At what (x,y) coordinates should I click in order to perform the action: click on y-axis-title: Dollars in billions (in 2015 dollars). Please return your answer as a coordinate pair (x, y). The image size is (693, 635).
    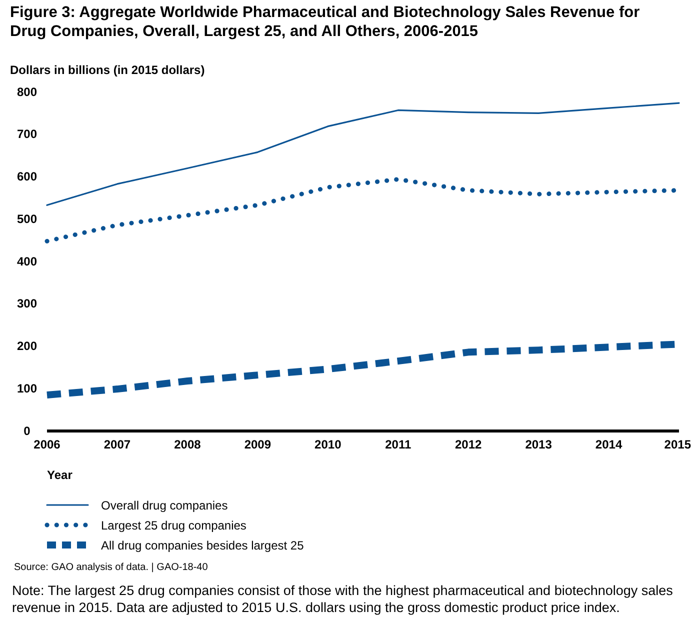
    Looking at the image, I should click on (107, 70).